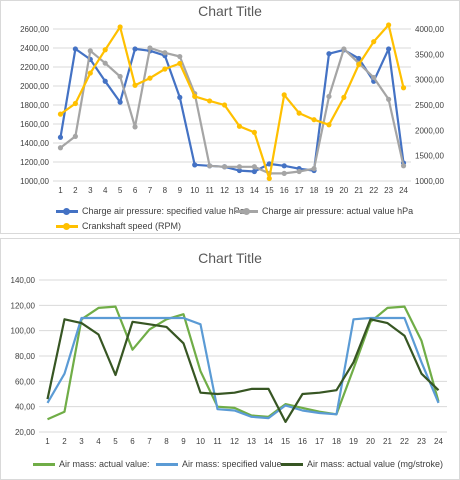 The height and width of the screenshot is (480, 460). Describe the element at coordinates (209, 190) in the screenshot. I see `x-tick-label: 11` at that location.